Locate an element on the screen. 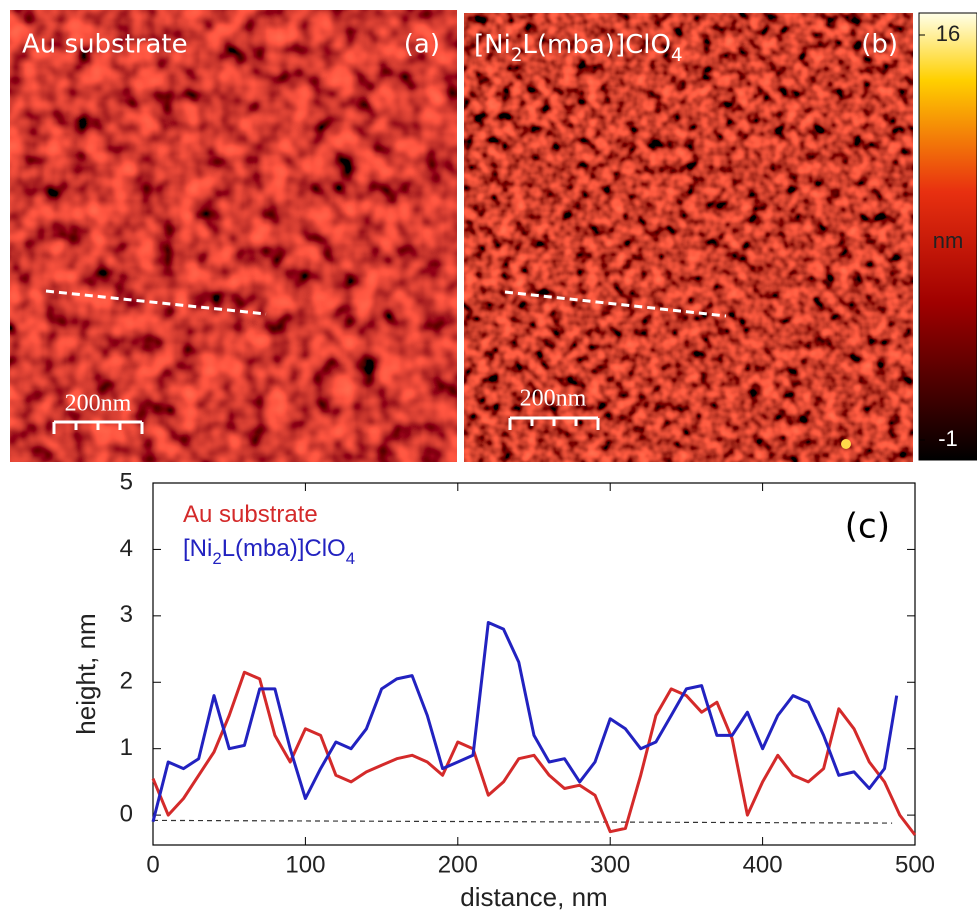  legend-entry: [Ni2L(mba)]ClO4 is located at coordinates (269, 551).